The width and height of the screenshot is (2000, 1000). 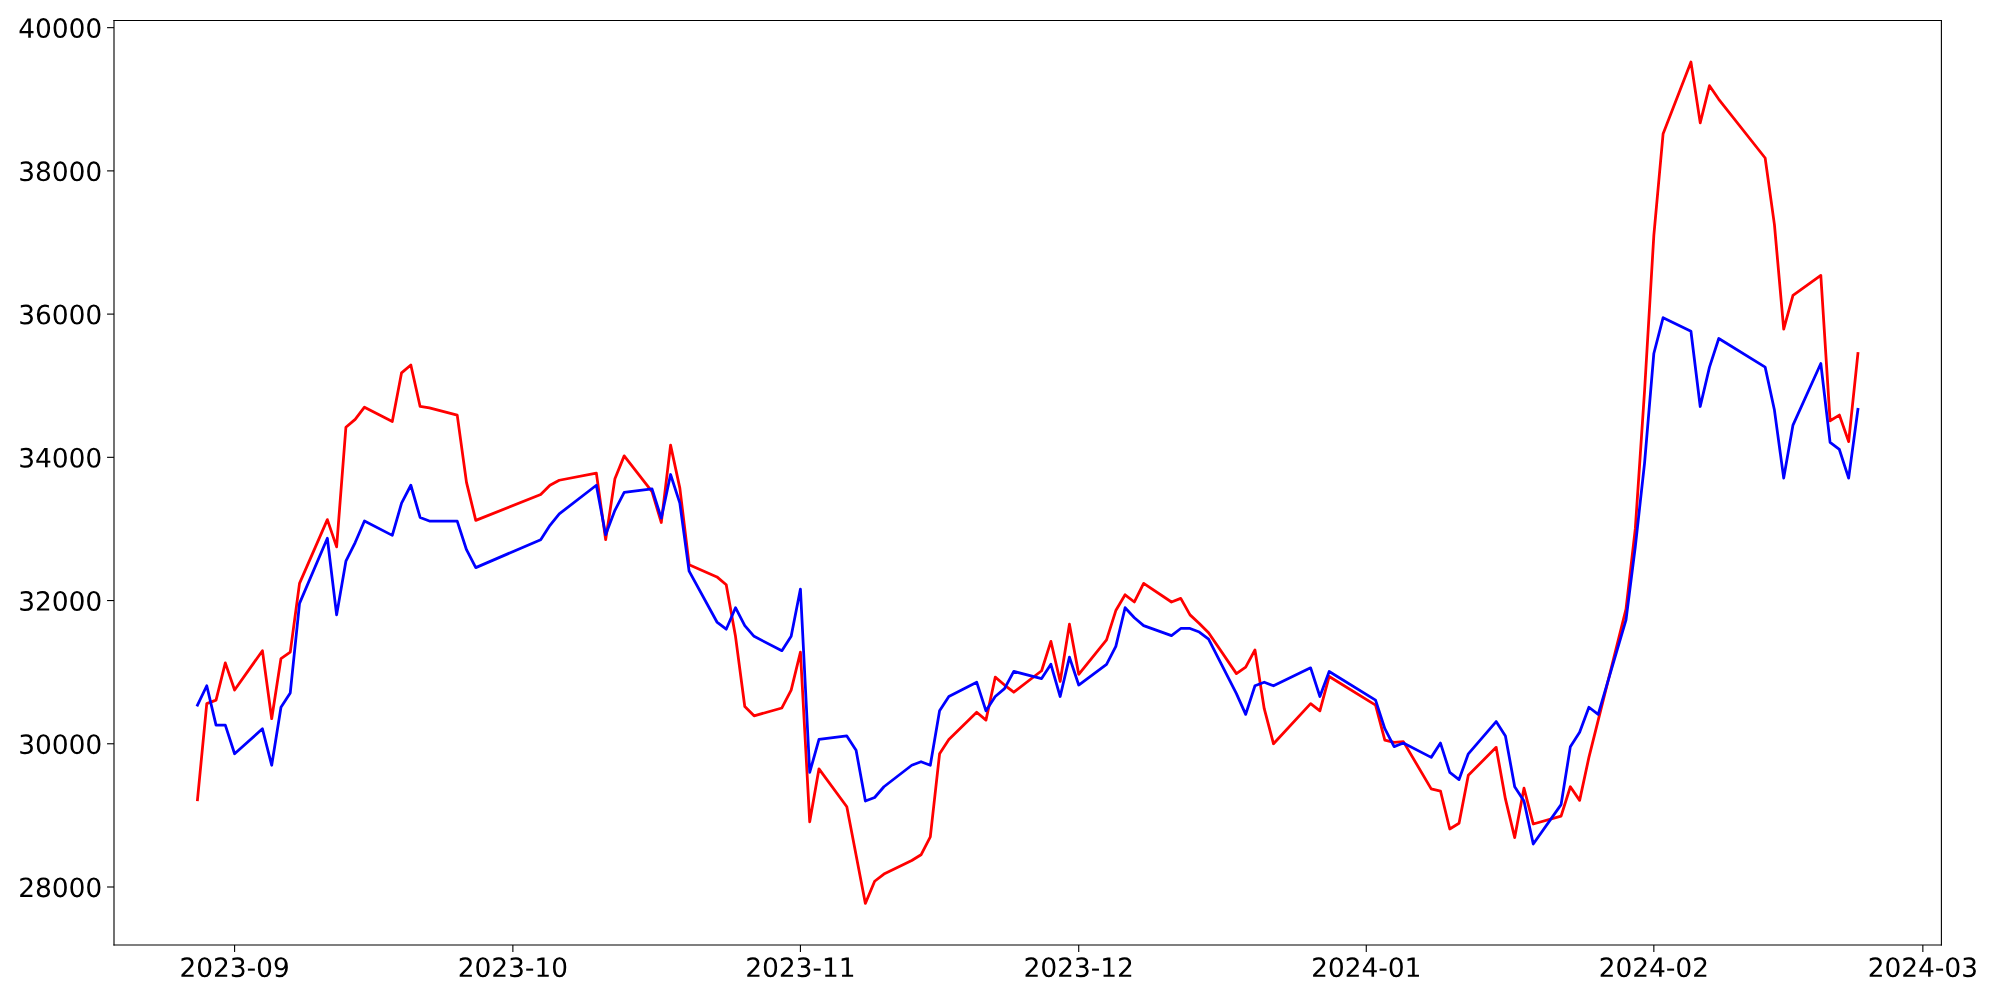 What do you see at coordinates (60, 171) in the screenshot?
I see `y-tick-label: 38000` at bounding box center [60, 171].